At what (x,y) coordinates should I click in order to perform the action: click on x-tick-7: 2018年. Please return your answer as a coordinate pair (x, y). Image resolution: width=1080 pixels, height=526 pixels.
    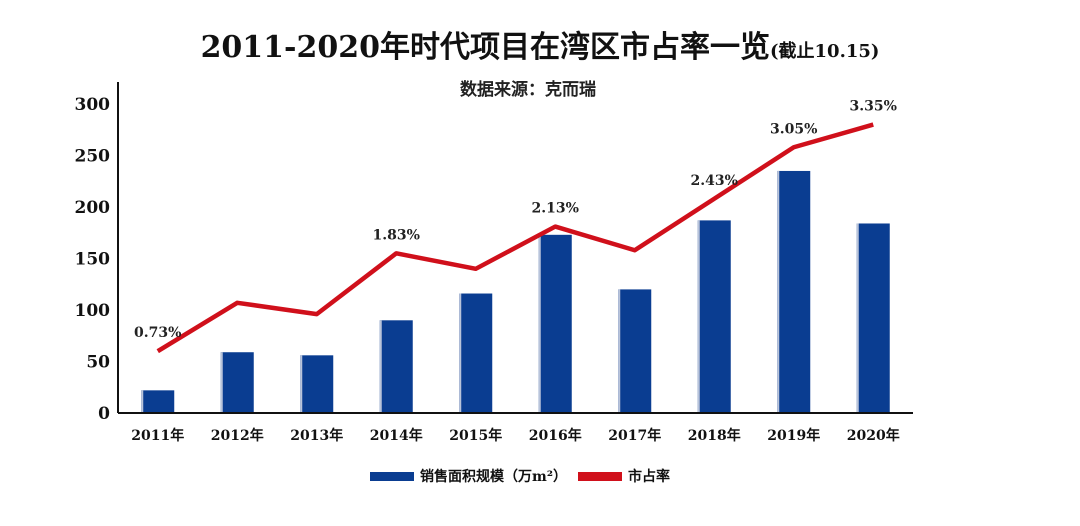
    Looking at the image, I should click on (714, 435).